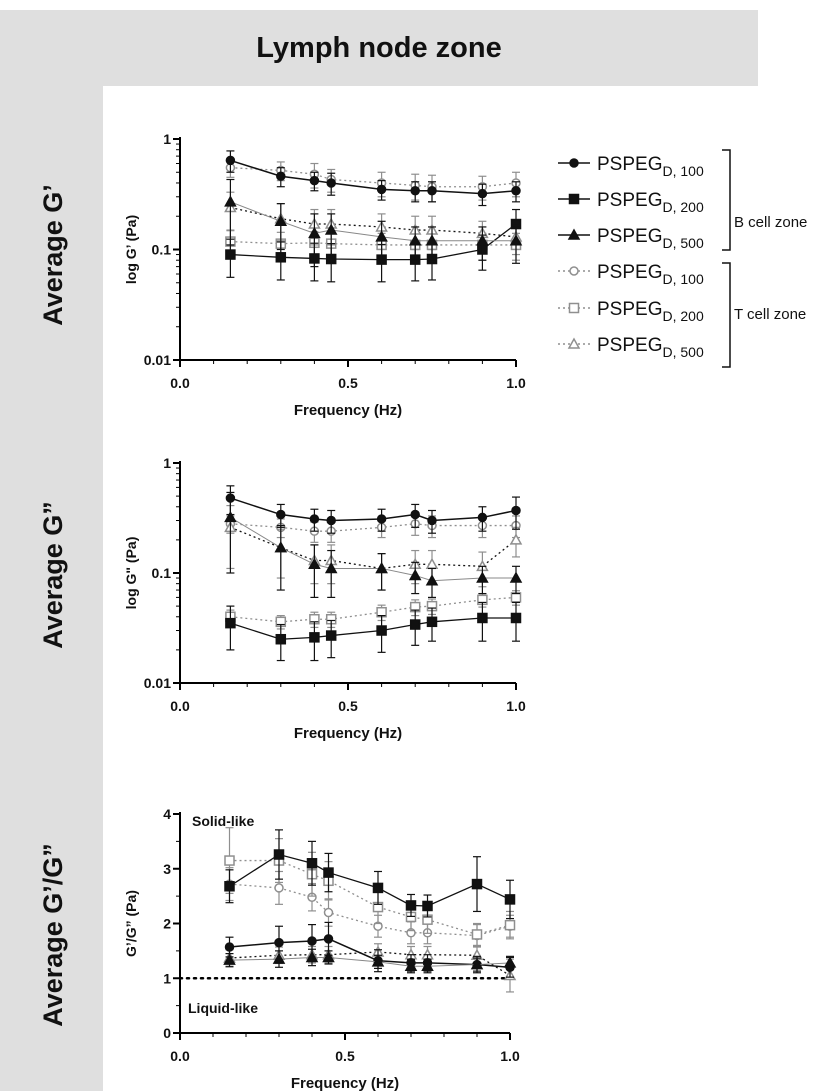  Describe the element at coordinates (379, 48) in the screenshot. I see `header-band: Lymph node zone` at that location.